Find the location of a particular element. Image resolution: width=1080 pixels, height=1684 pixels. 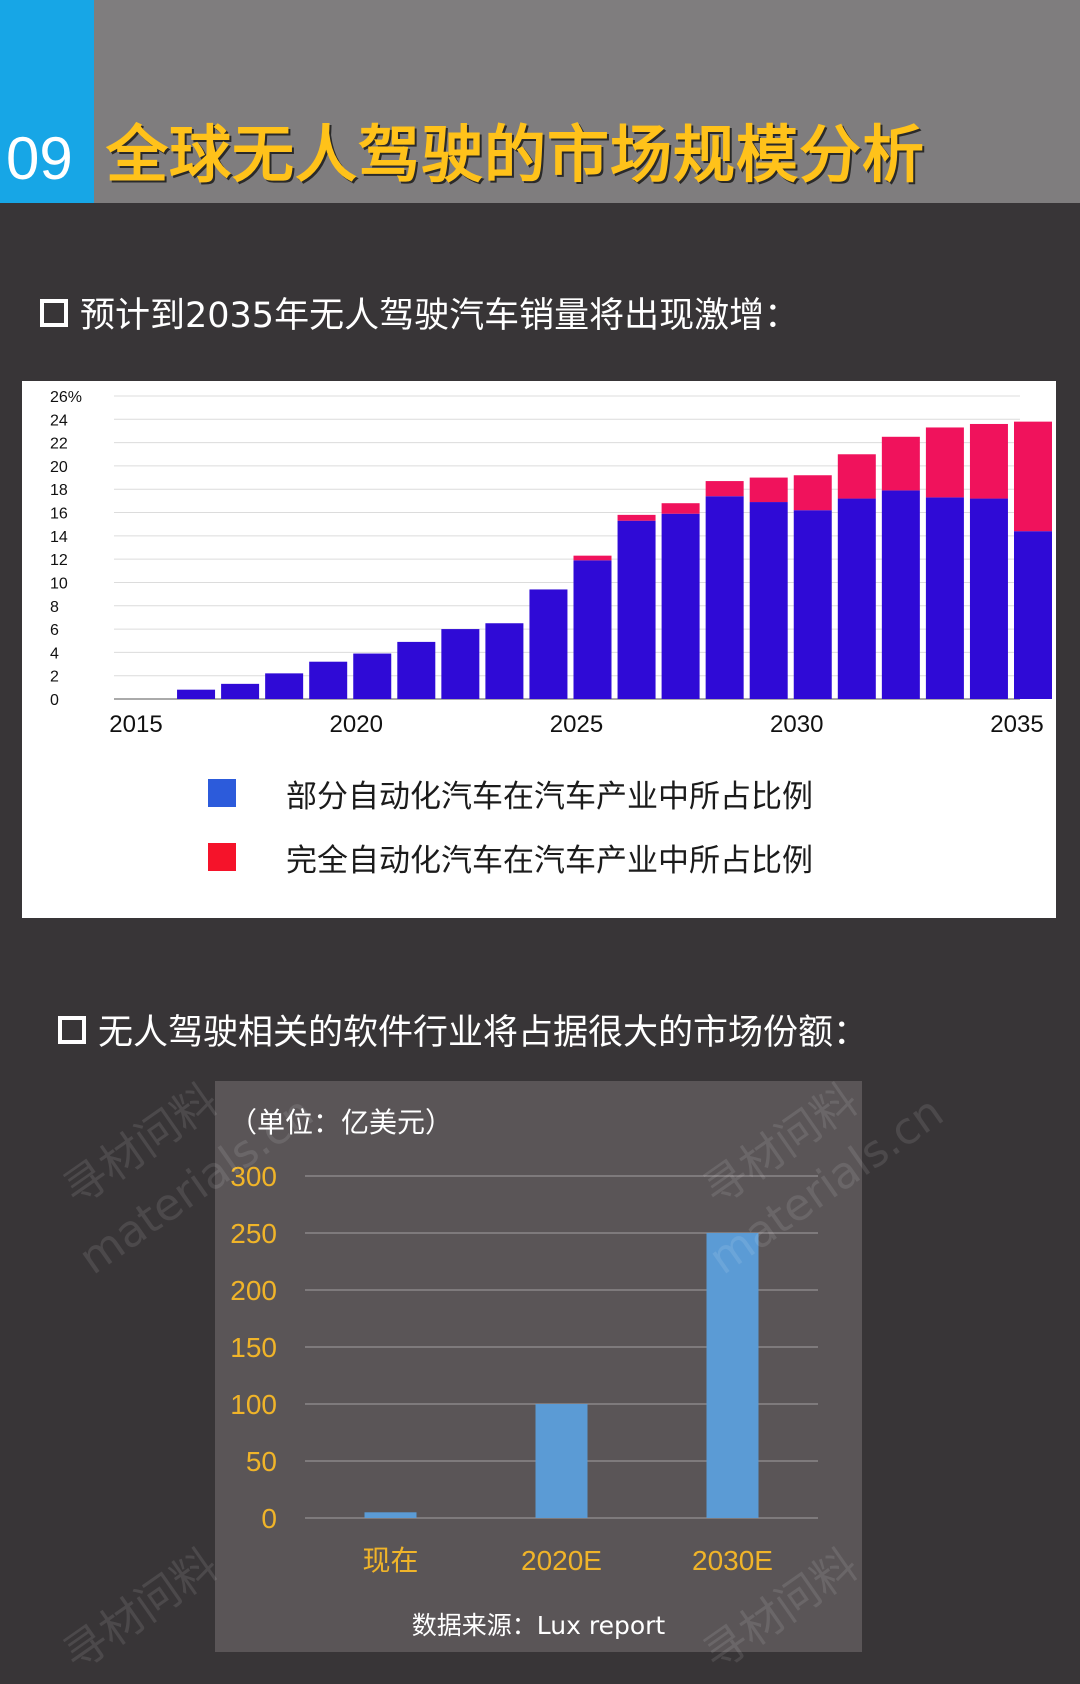

y-tick-label: 14 is located at coordinates (59, 537).